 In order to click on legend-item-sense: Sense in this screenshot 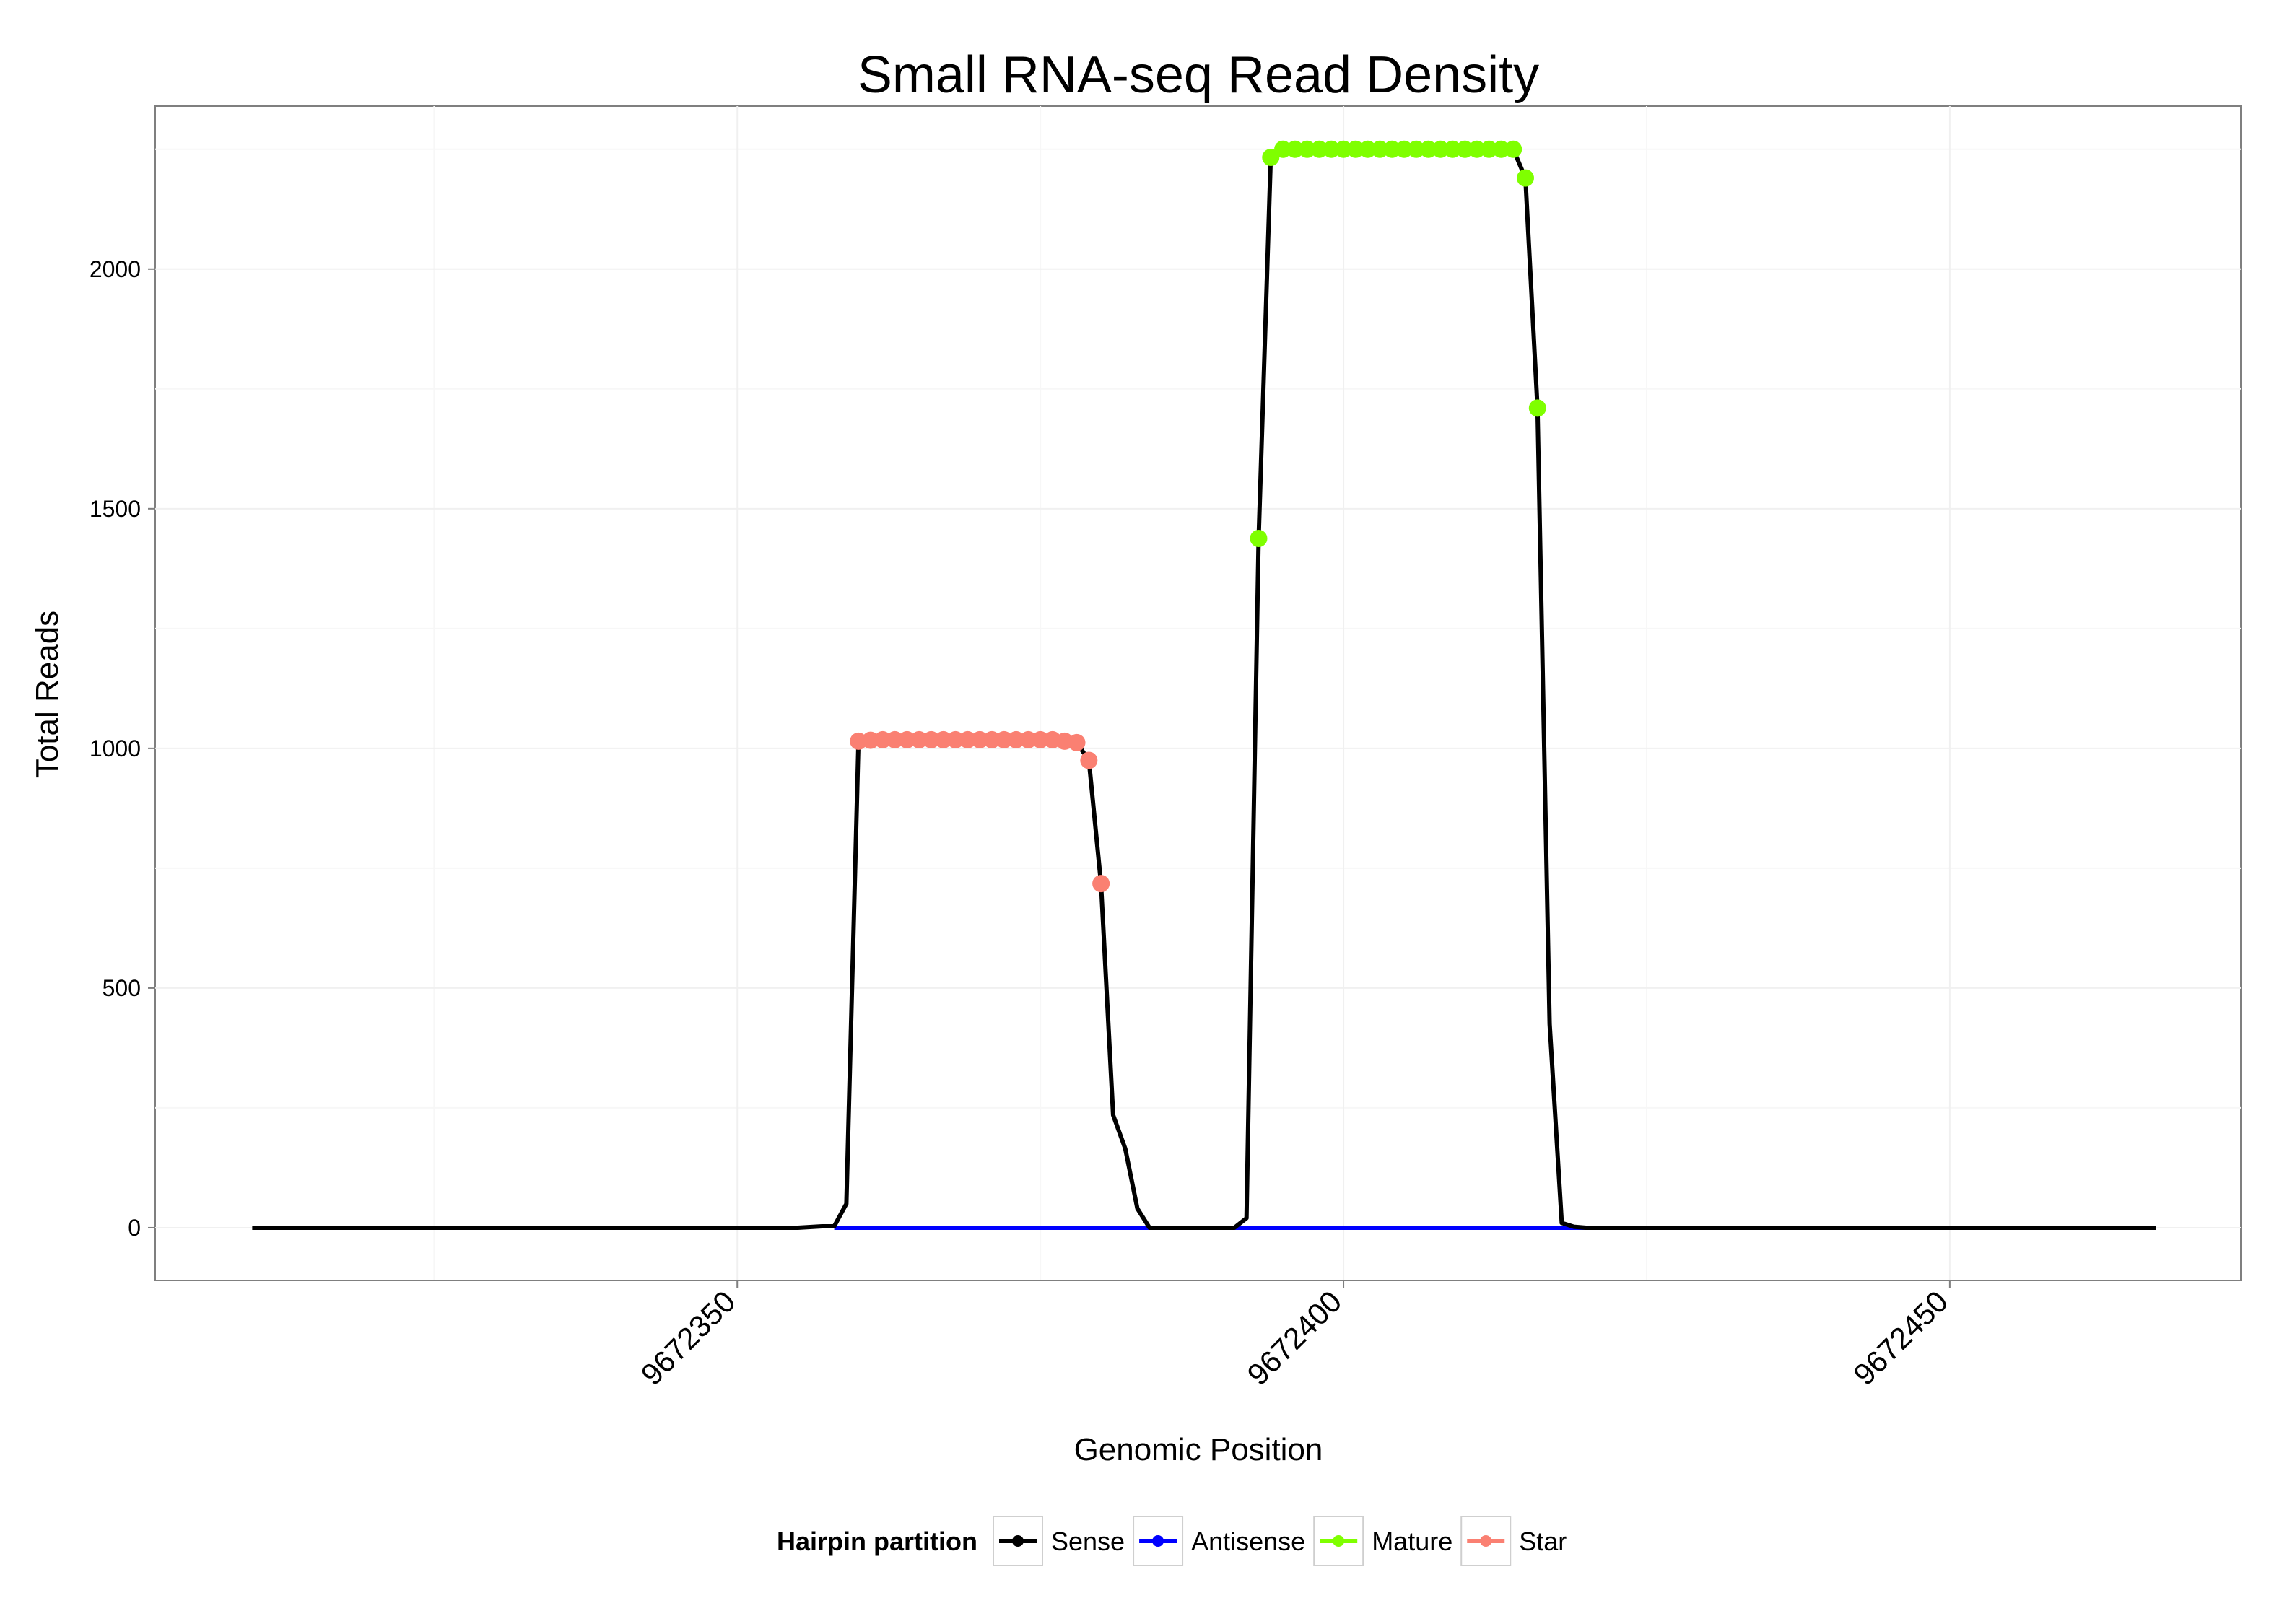, I will do `click(1059, 1541)`.